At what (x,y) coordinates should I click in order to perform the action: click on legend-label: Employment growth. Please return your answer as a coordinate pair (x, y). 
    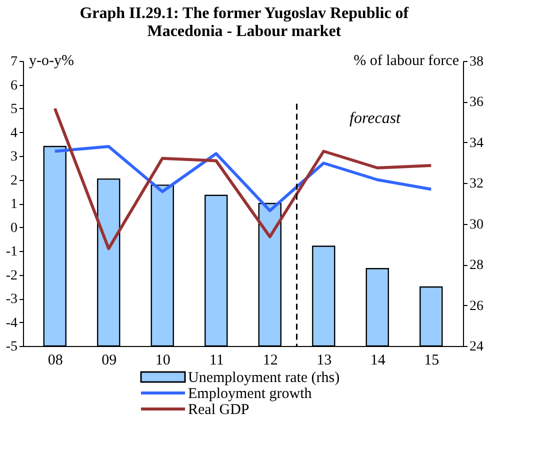
    Looking at the image, I should click on (250, 394).